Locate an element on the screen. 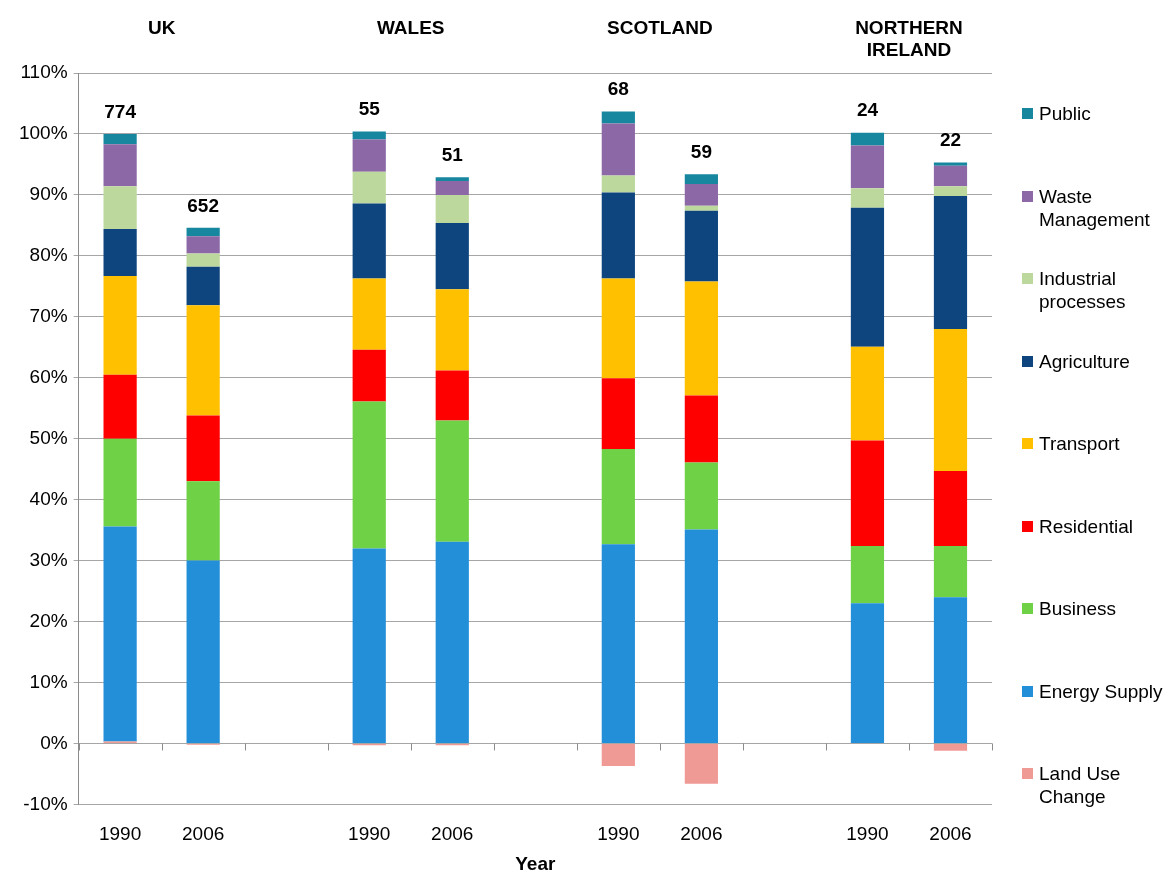 Image resolution: width=1170 pixels, height=876 pixels. legend-label: Land Use Change is located at coordinates (1080, 785).